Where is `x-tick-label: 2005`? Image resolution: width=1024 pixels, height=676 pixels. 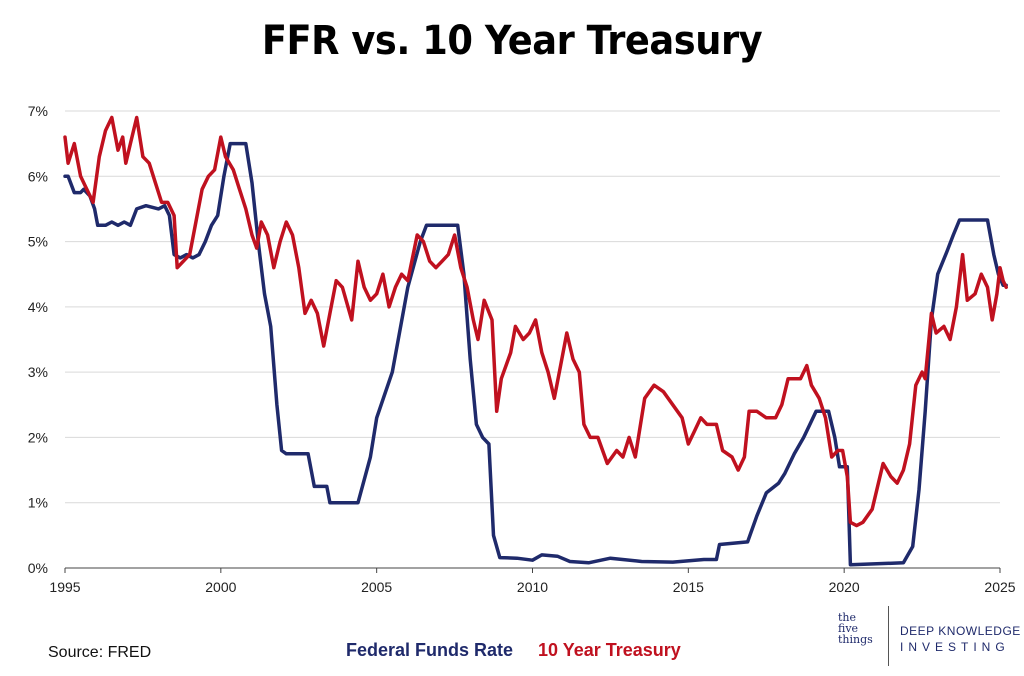
x-tick-label: 2005 is located at coordinates (376, 587).